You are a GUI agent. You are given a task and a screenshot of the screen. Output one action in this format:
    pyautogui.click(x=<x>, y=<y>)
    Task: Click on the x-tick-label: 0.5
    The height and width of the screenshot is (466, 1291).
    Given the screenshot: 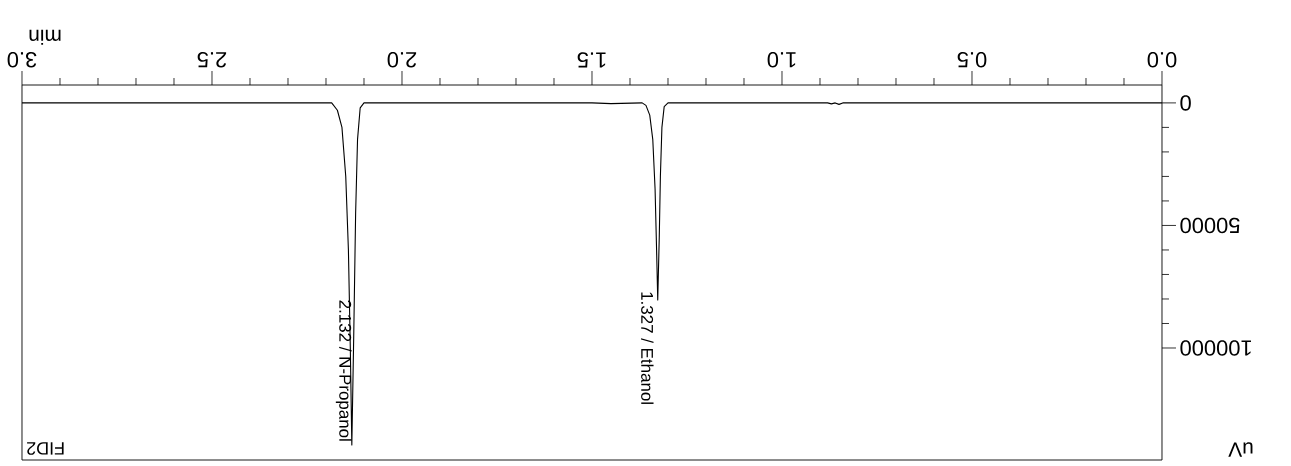 What is the action you would take?
    pyautogui.click(x=972, y=59)
    